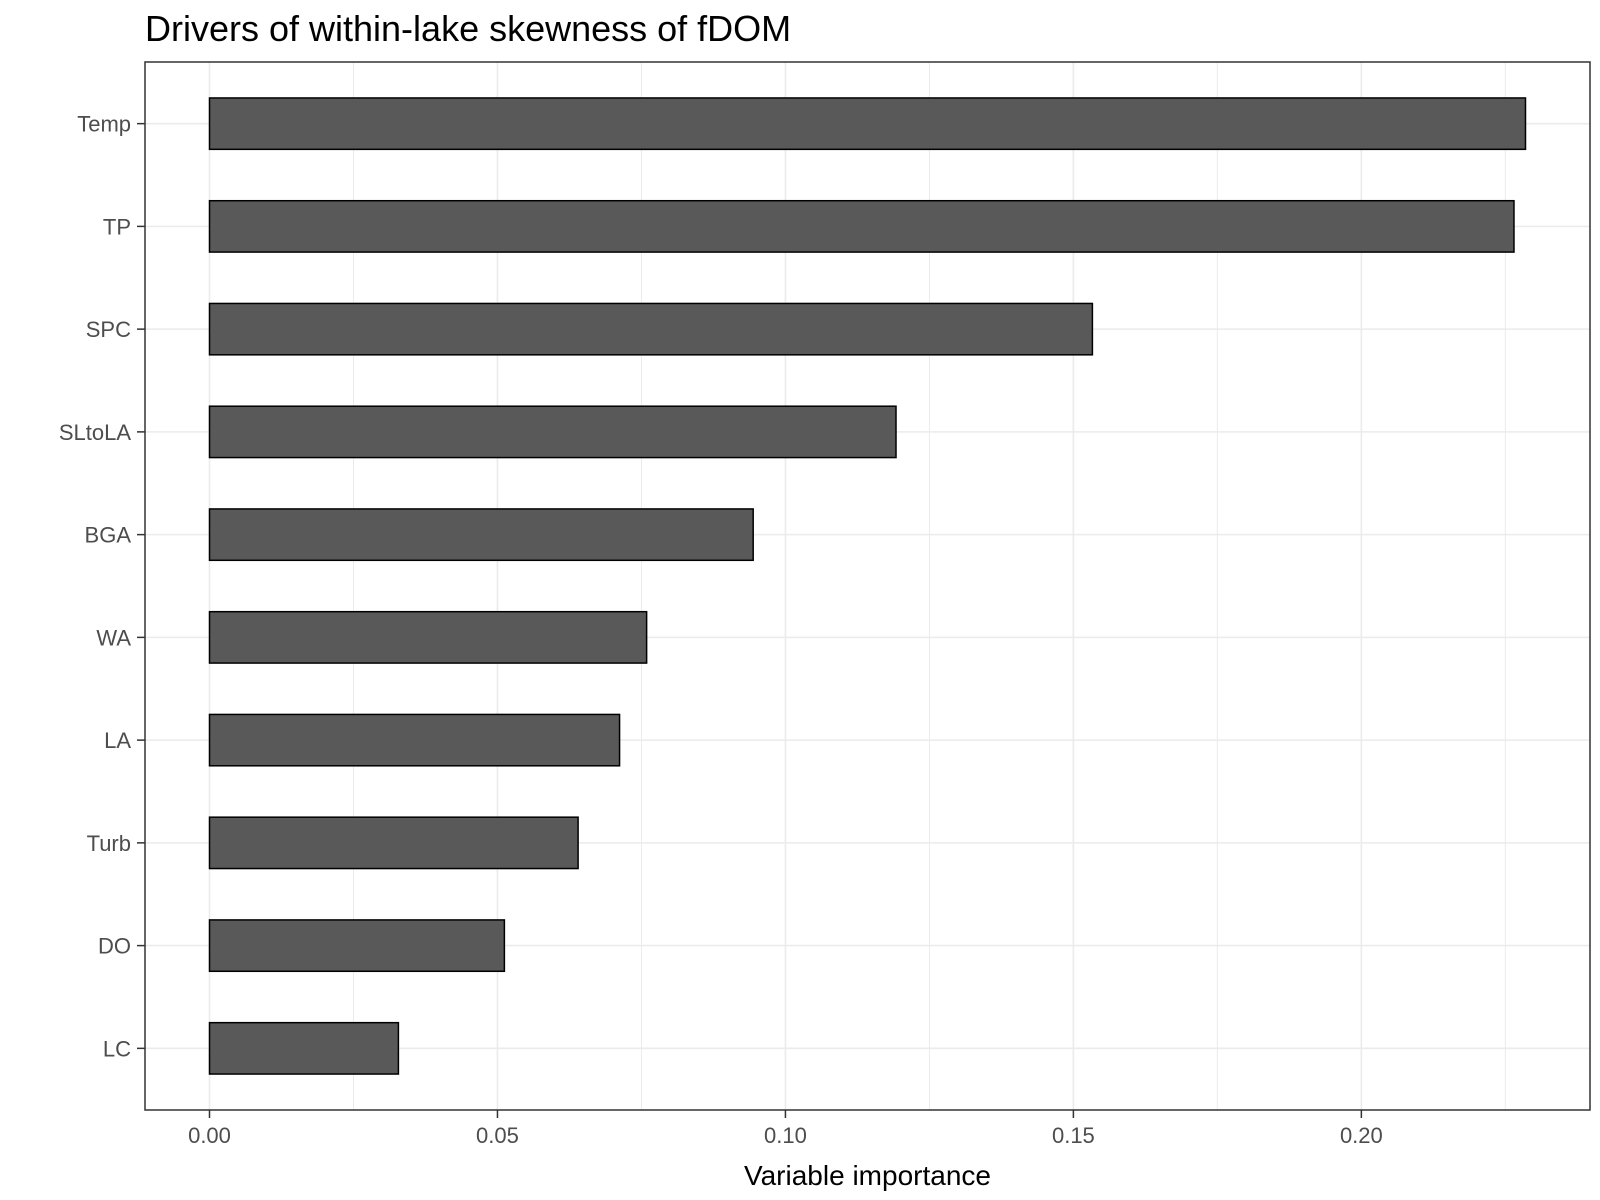 The width and height of the screenshot is (1600, 1200). Describe the element at coordinates (1361, 1135) in the screenshot. I see `x-tick-label: 0.20` at that location.